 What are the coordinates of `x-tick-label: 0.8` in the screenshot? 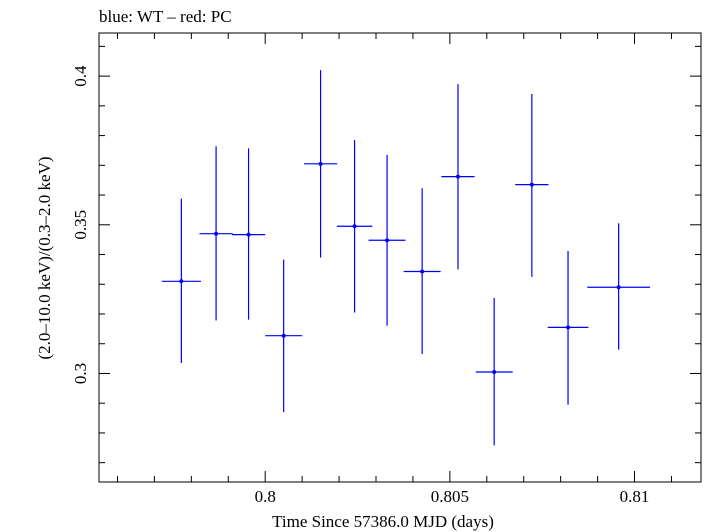 It's located at (265, 496).